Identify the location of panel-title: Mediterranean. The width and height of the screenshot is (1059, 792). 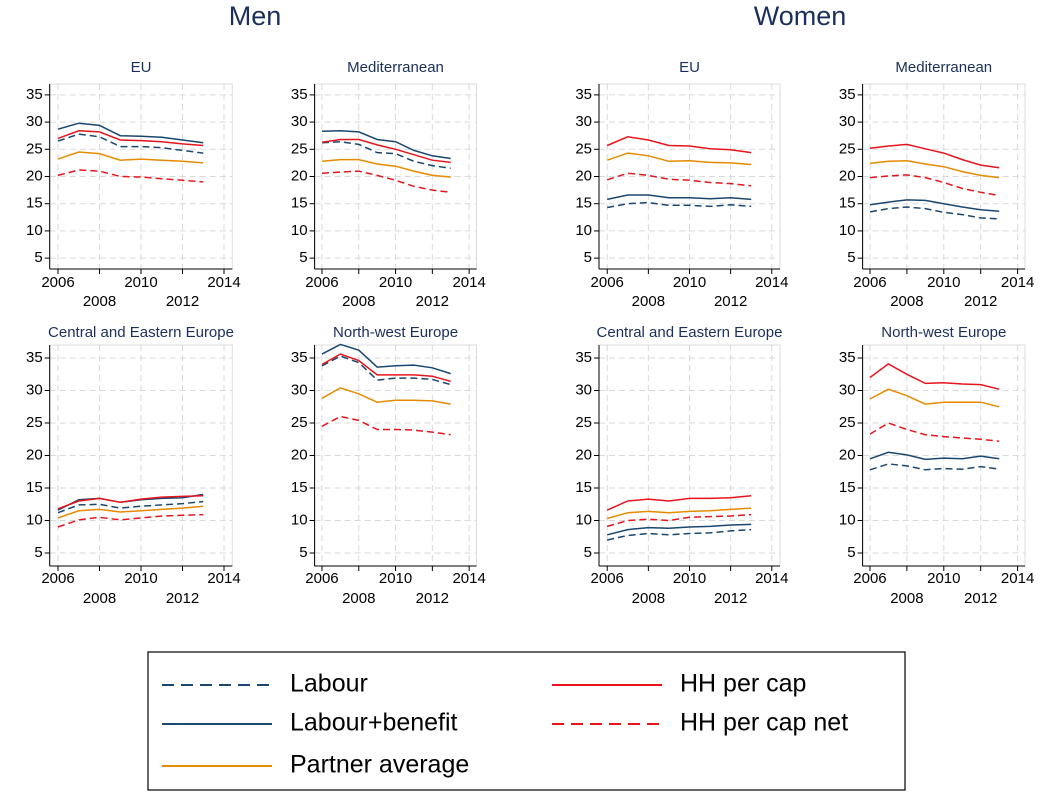
(943, 67).